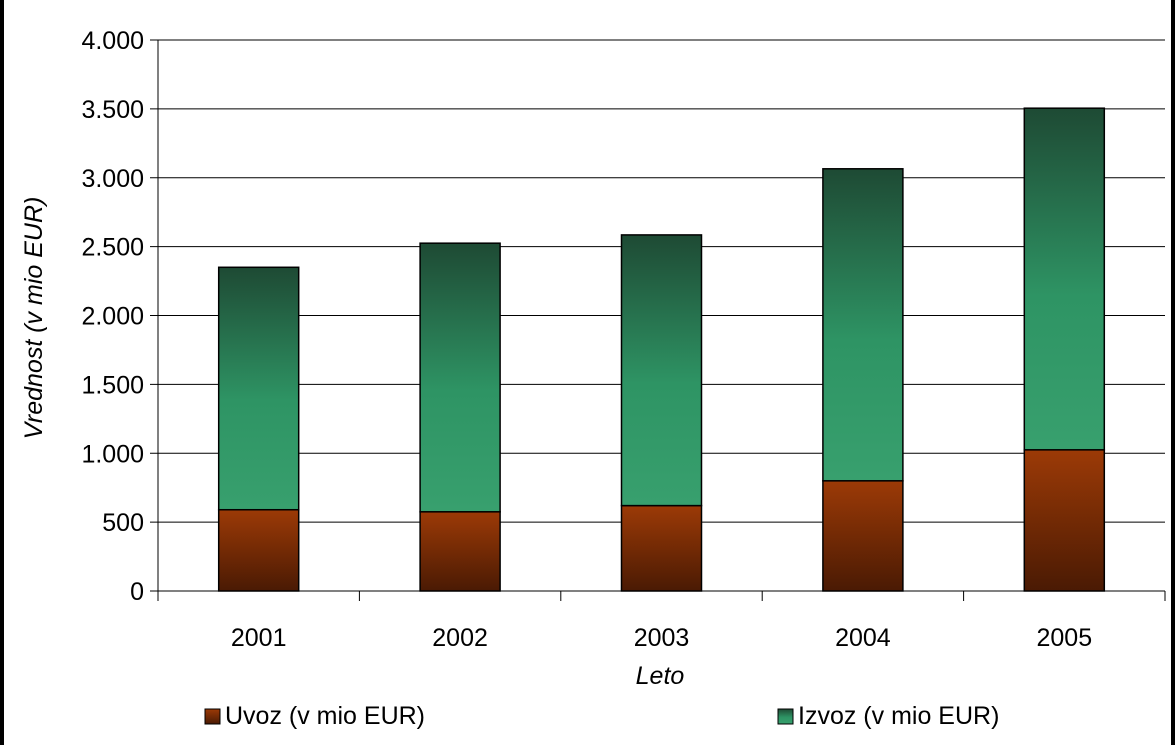 Image resolution: width=1176 pixels, height=750 pixels. What do you see at coordinates (460, 638) in the screenshot?
I see `x-tick-label: 2002` at bounding box center [460, 638].